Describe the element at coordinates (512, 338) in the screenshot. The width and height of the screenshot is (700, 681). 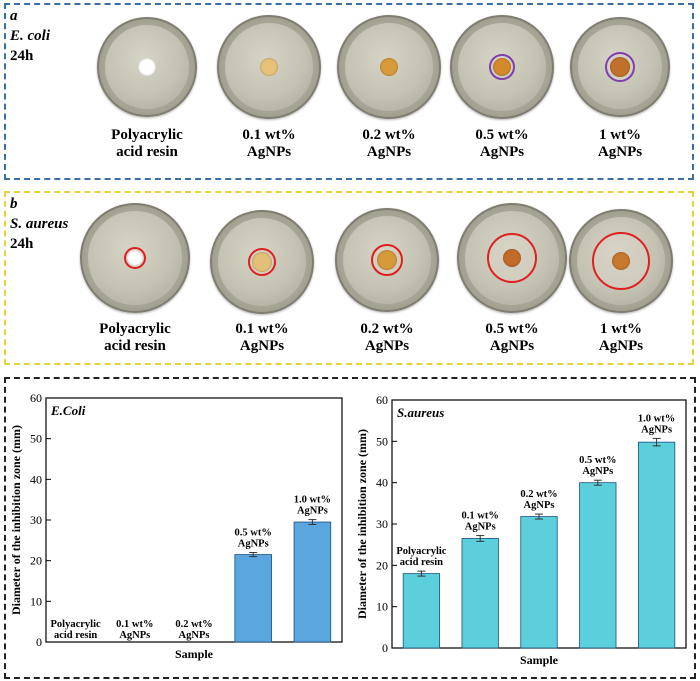
I see `b-dish-label-4: 0.5 wt% AgNPs` at that location.